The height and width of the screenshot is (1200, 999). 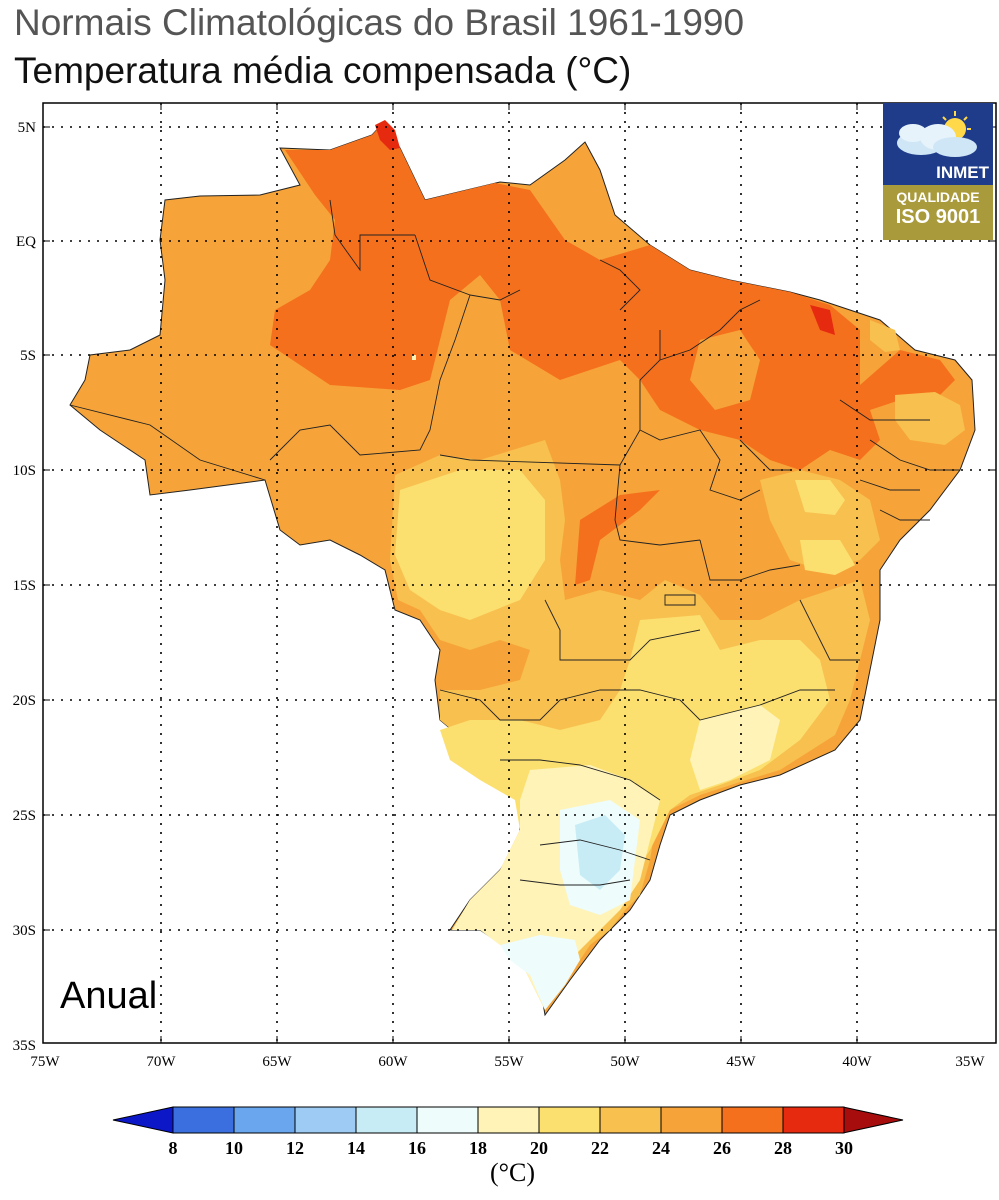 What do you see at coordinates (143, 1120) in the screenshot?
I see `colorbar-under-arrow` at bounding box center [143, 1120].